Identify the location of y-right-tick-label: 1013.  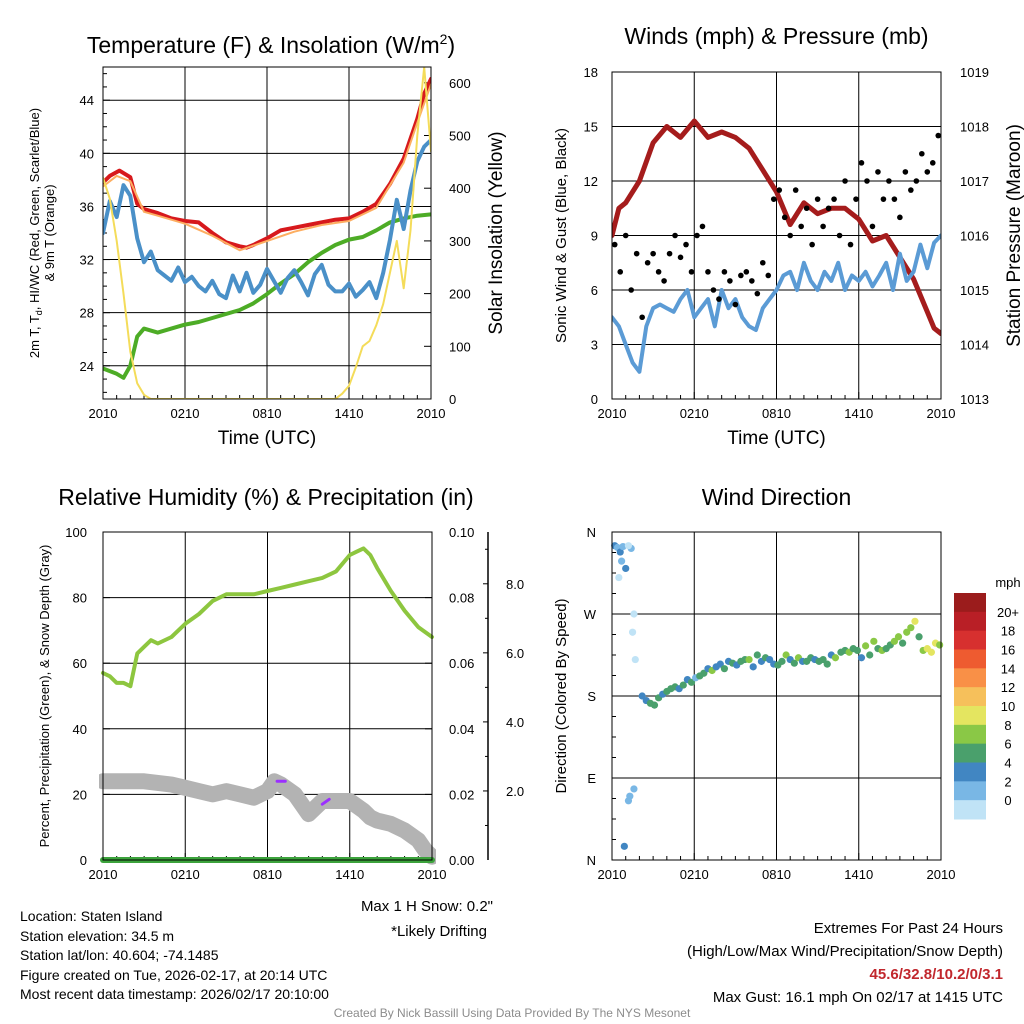
(974, 399).